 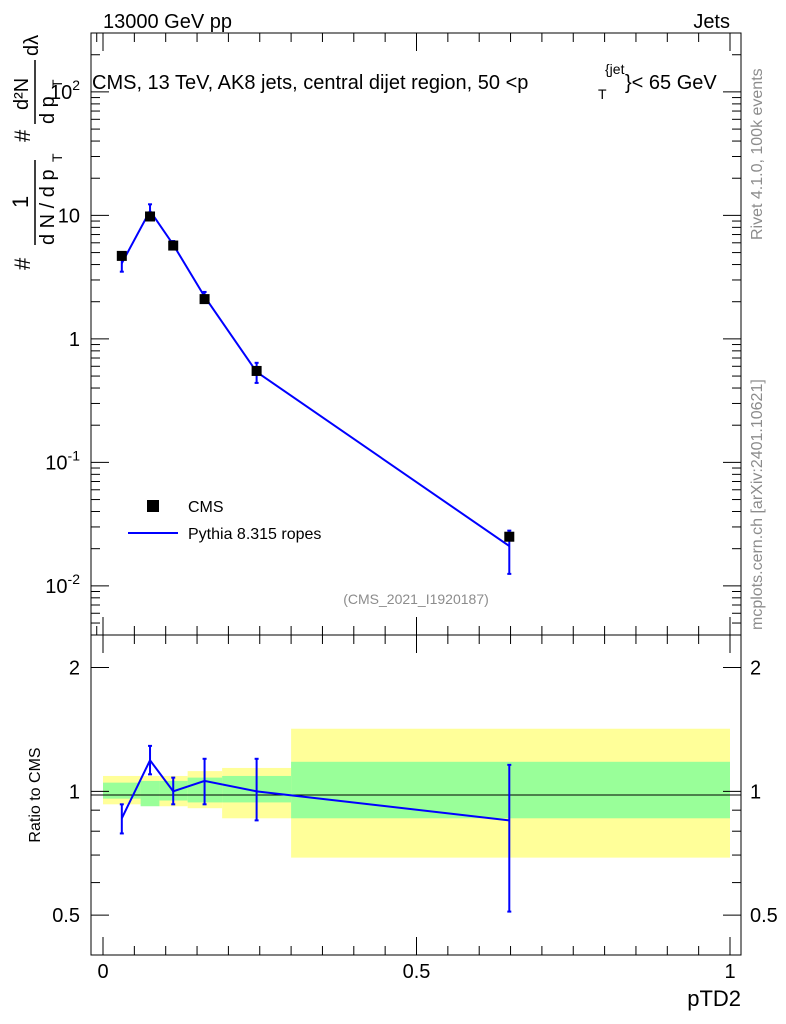 What do you see at coordinates (711, 22) in the screenshot?
I see `category-label: Jets` at bounding box center [711, 22].